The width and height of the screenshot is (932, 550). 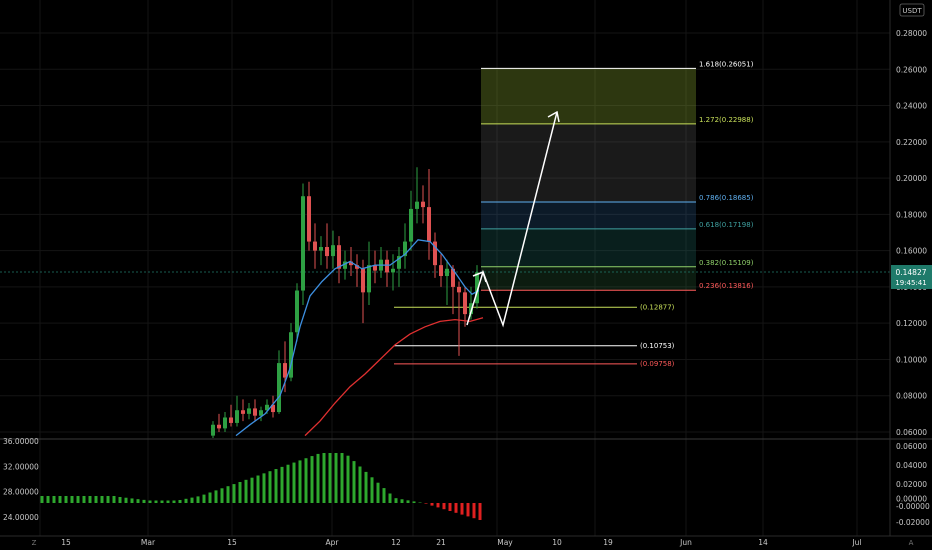 What do you see at coordinates (911, 396) in the screenshot?
I see `price-tick-label: 0.08000` at bounding box center [911, 396].